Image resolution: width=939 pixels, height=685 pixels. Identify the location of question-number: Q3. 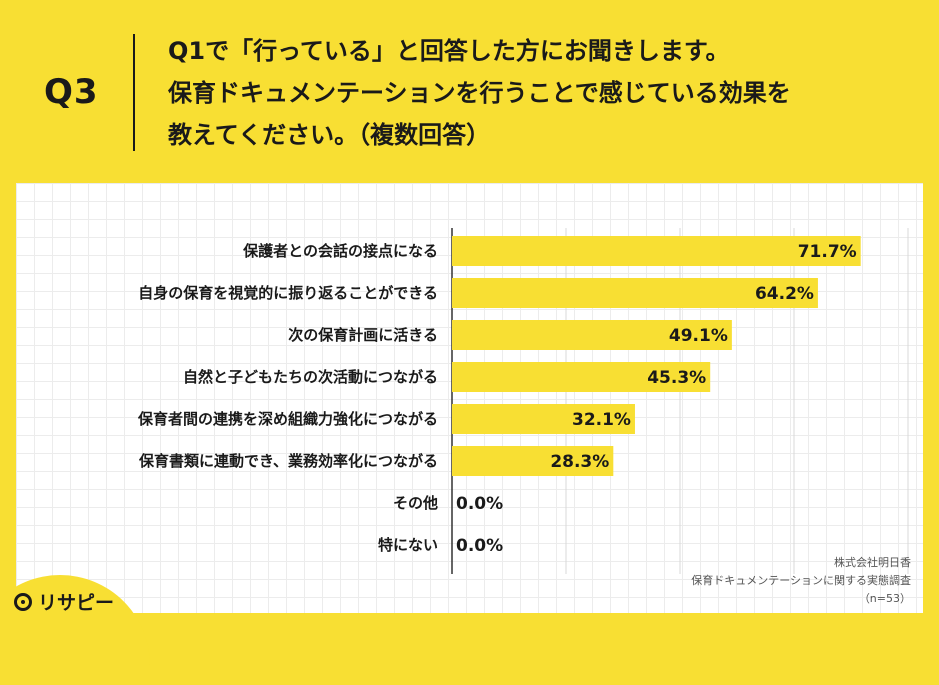
(71, 92).